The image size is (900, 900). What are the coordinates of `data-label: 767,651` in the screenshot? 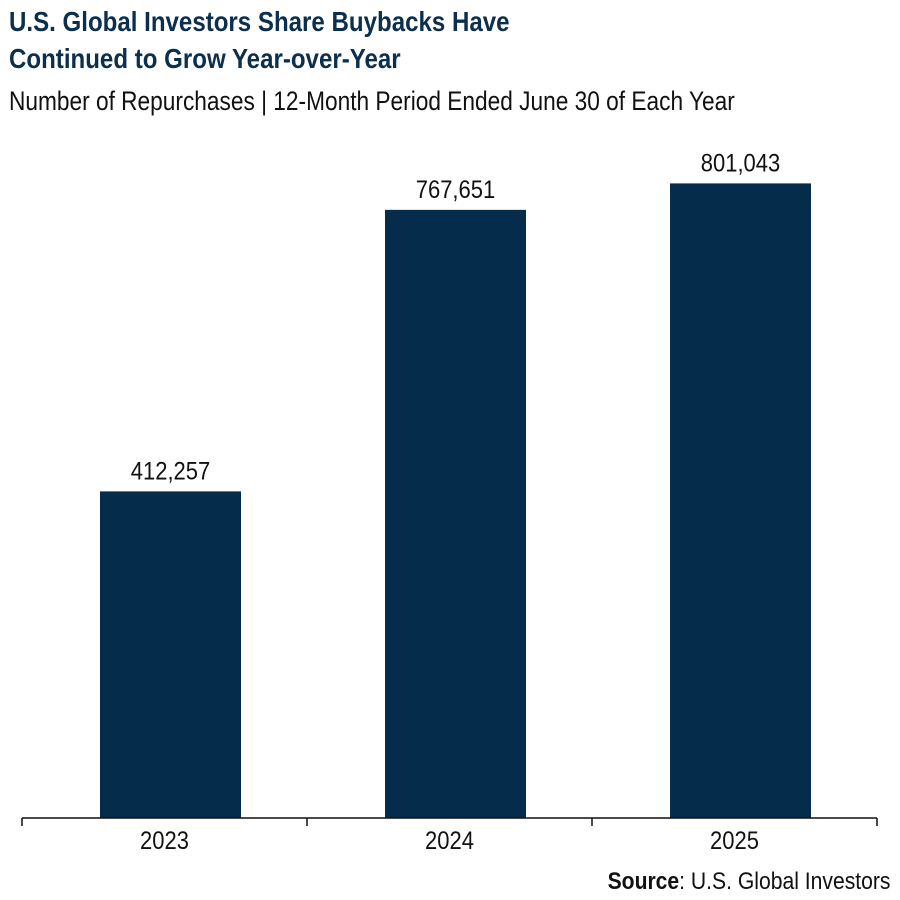 It's located at (455, 190).